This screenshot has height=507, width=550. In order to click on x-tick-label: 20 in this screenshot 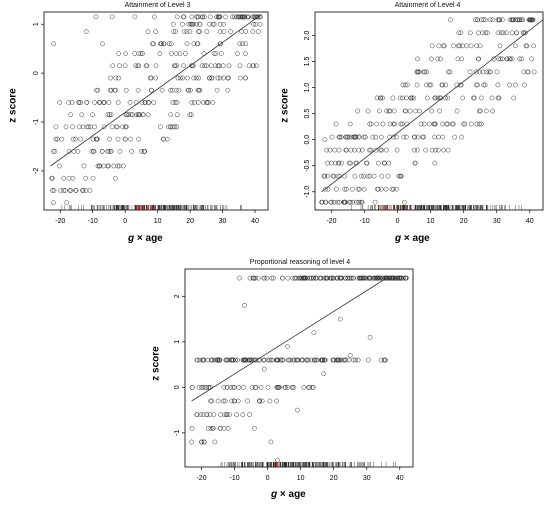, I will do `click(334, 478)`.